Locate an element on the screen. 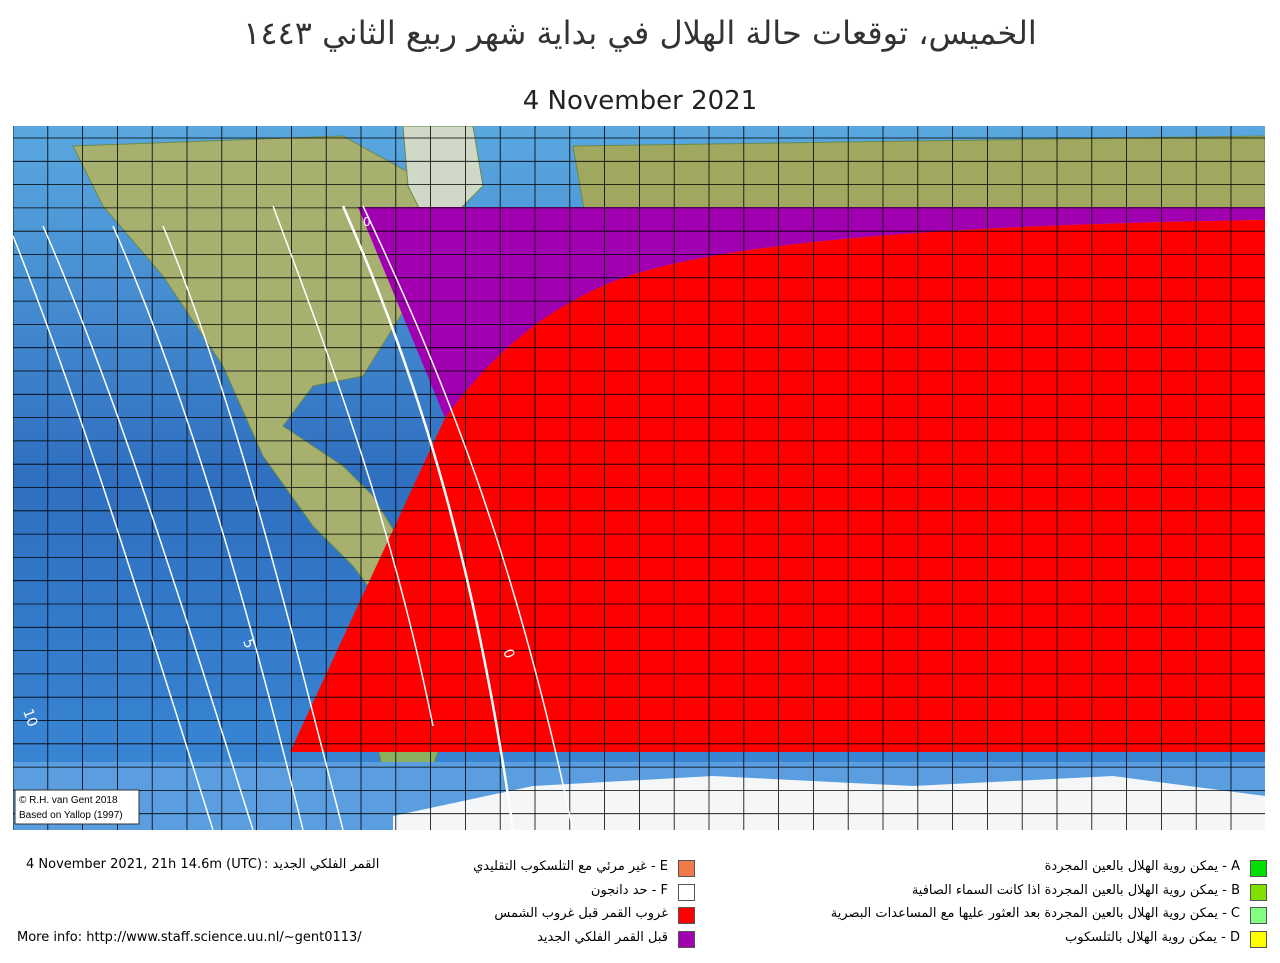  credit: Based on Yallop (1997) is located at coordinates (71, 815).